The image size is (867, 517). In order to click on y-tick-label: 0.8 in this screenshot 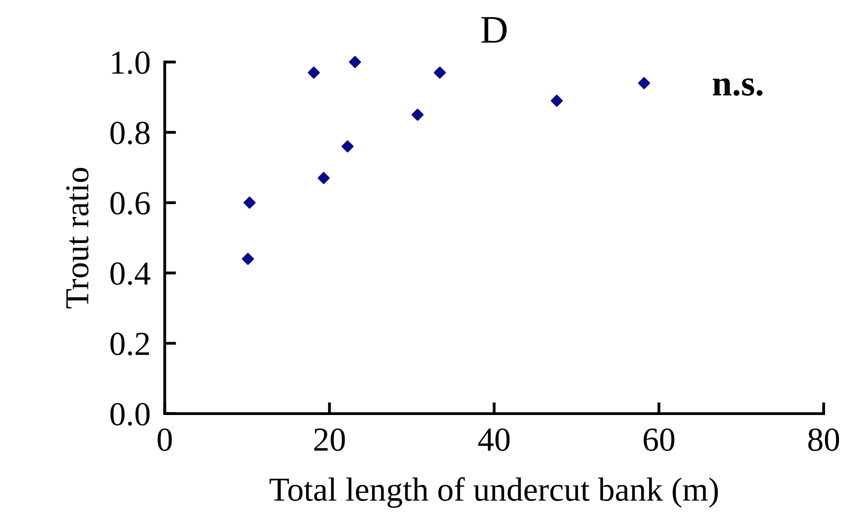, I will do `click(130, 133)`.